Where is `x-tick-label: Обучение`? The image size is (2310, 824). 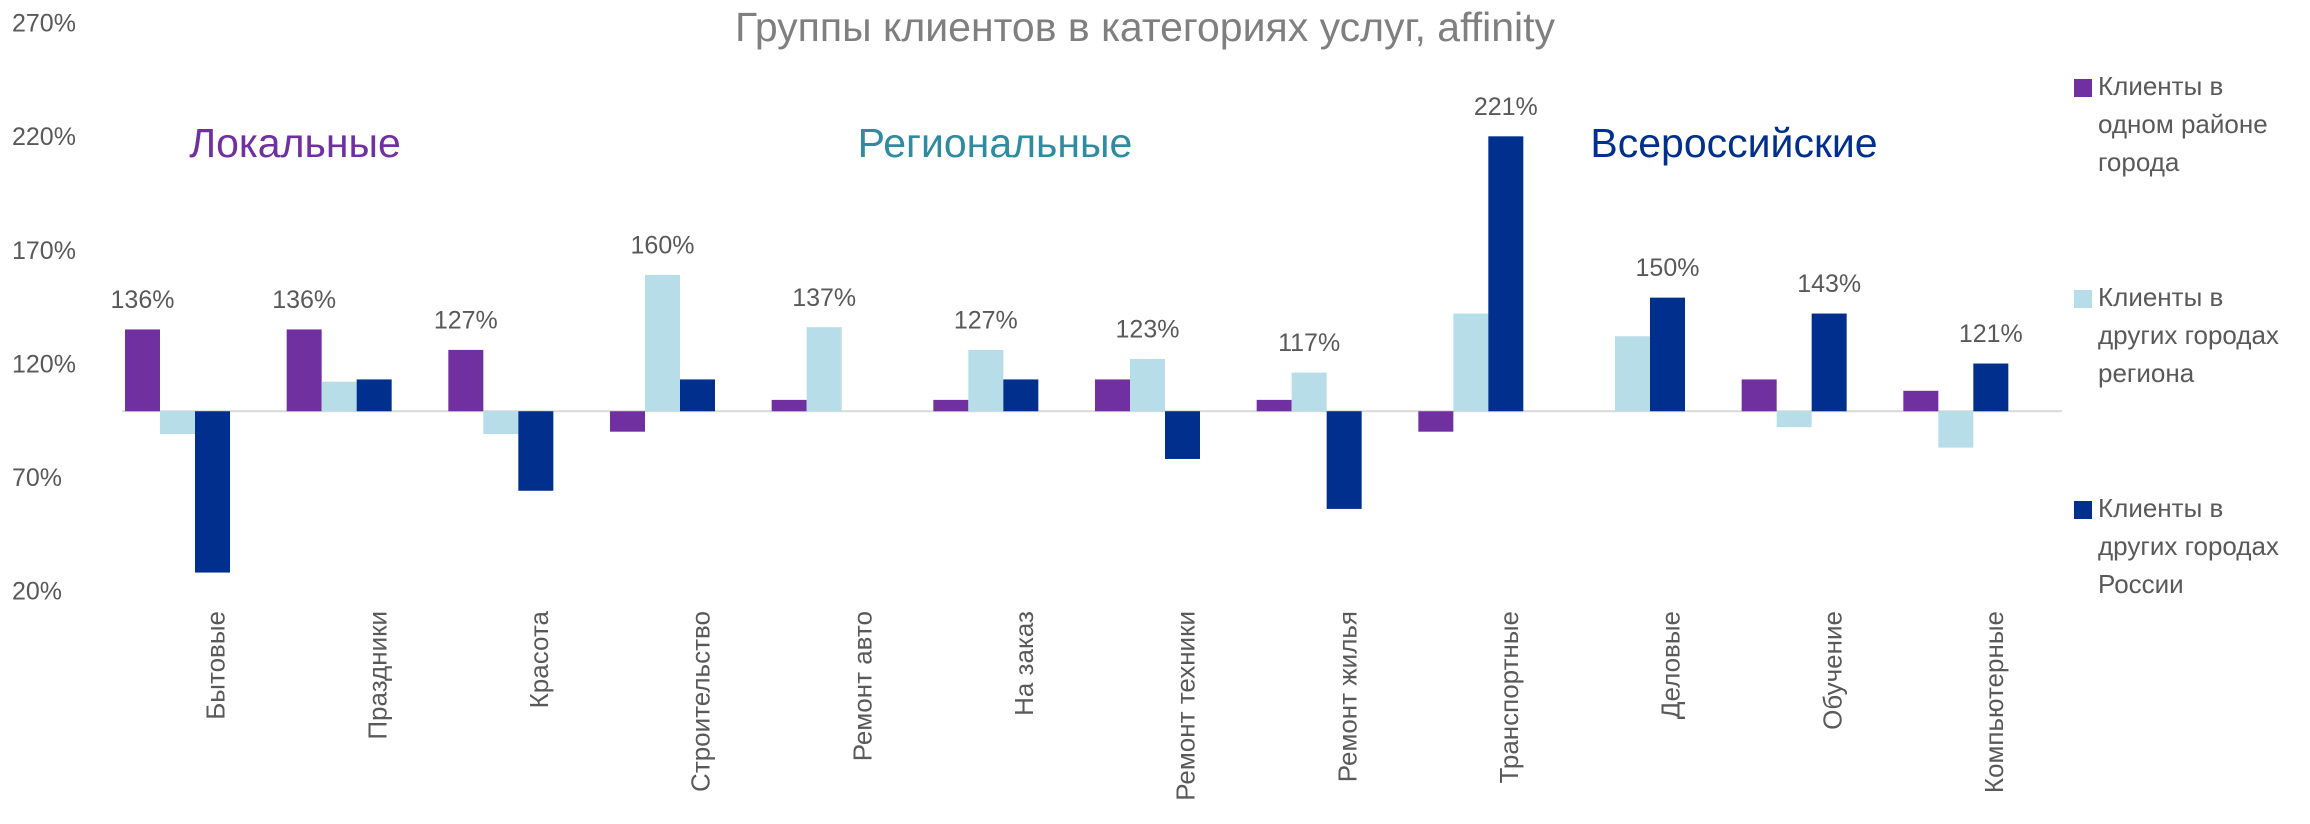 x-tick-label: Обучение is located at coordinates (1832, 670).